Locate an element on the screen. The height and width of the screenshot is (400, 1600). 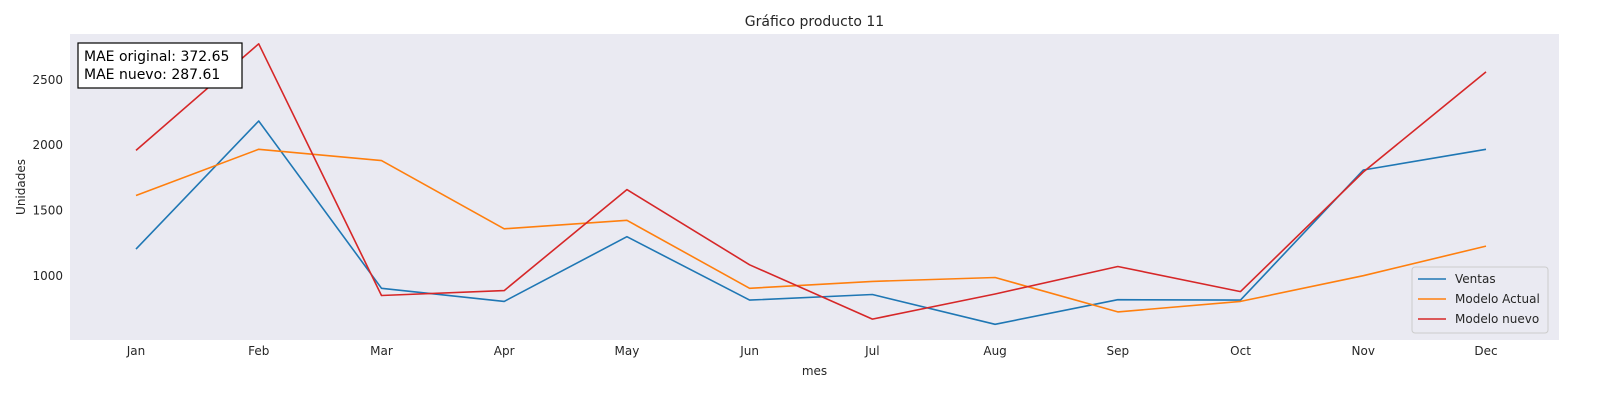
legend-box is located at coordinates (1480, 300).